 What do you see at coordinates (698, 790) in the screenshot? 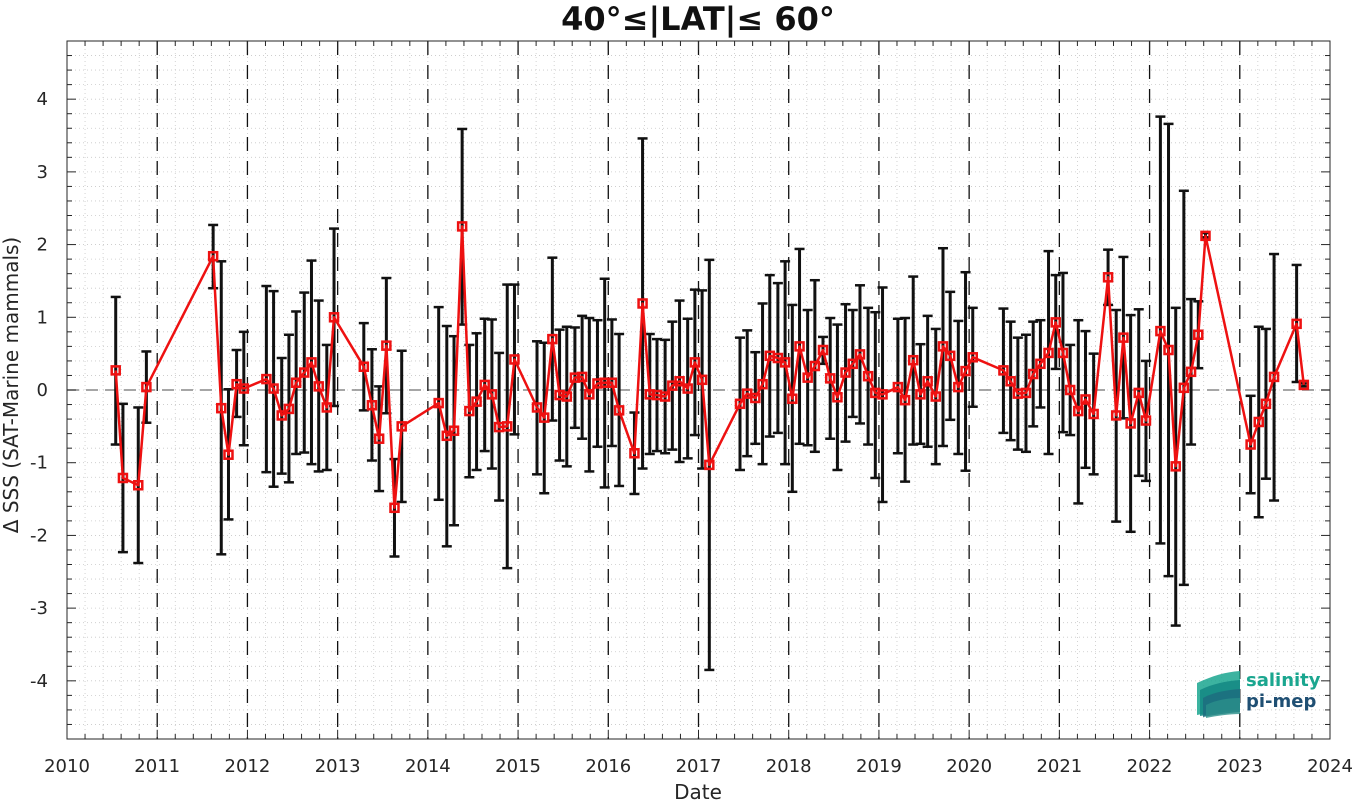
I see `x-axis-label: Date` at bounding box center [698, 790].